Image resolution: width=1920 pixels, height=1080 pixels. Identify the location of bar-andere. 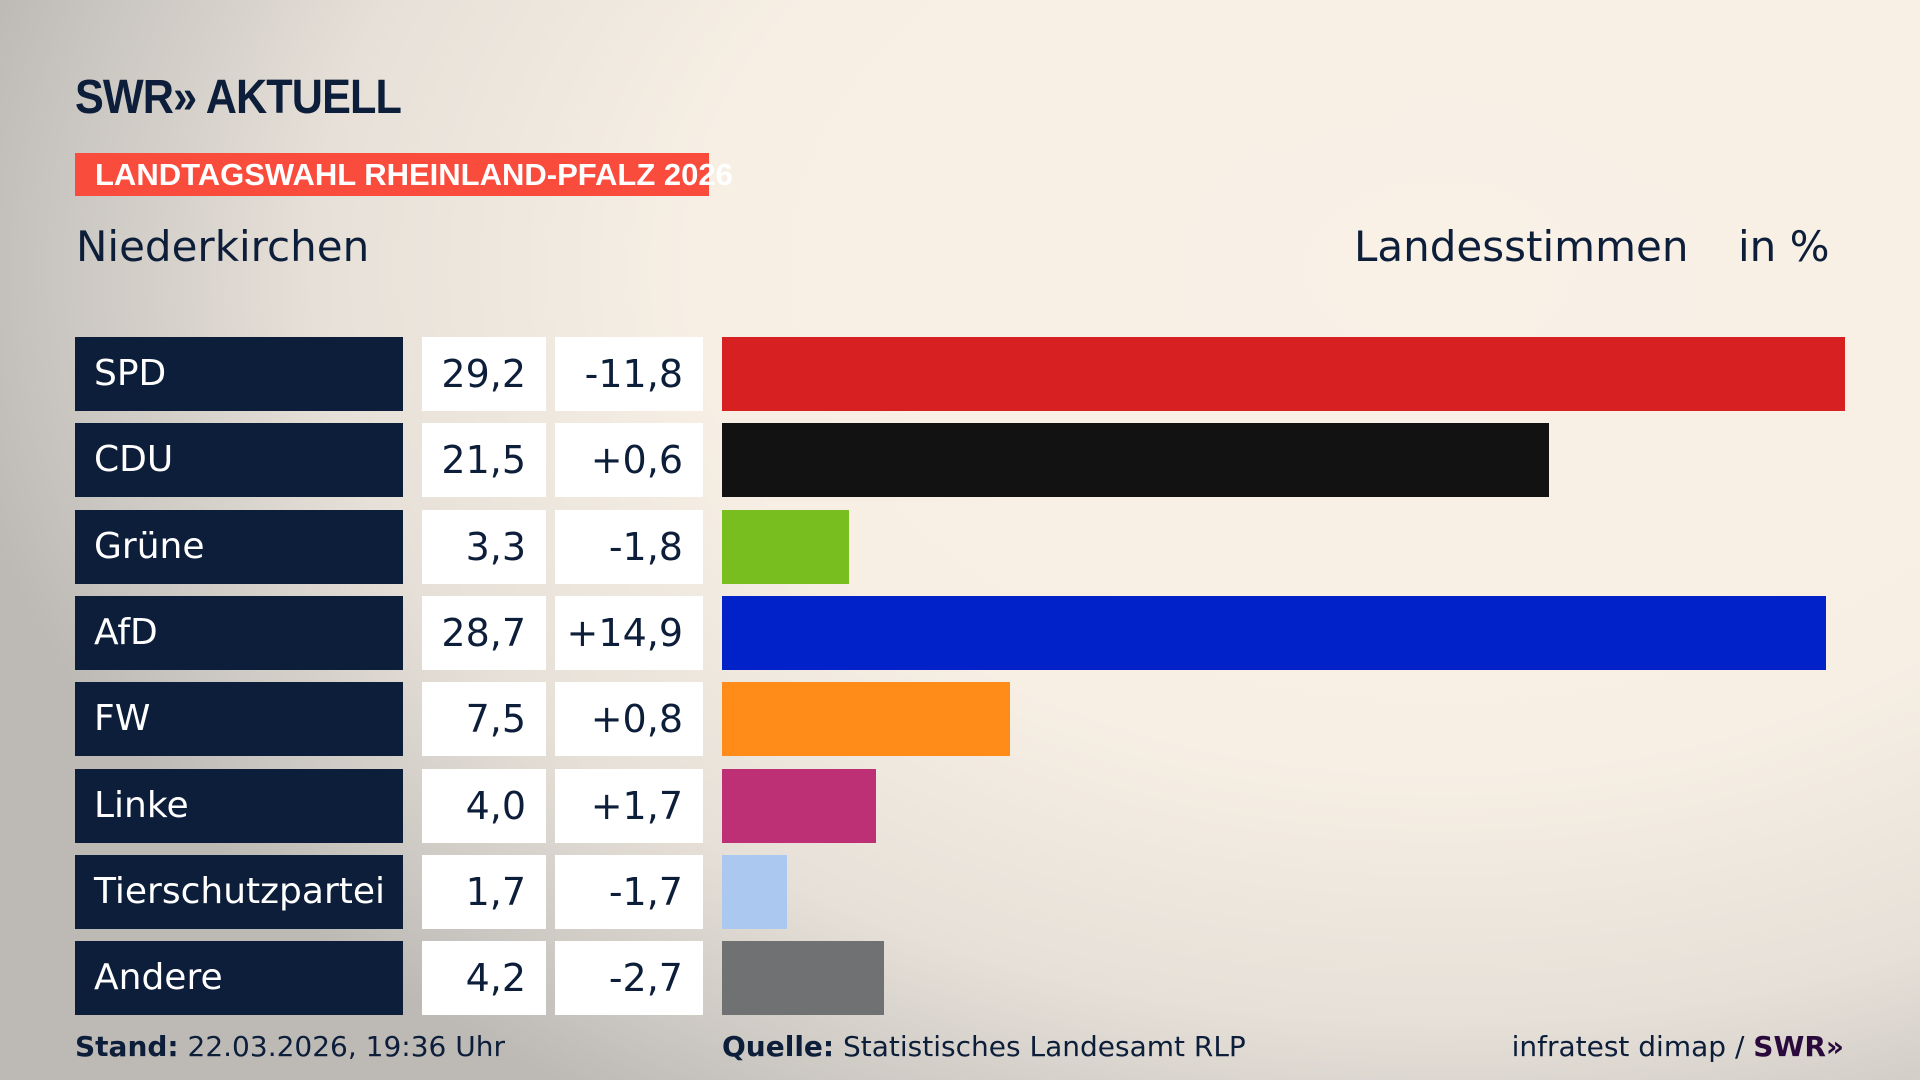
(803, 978).